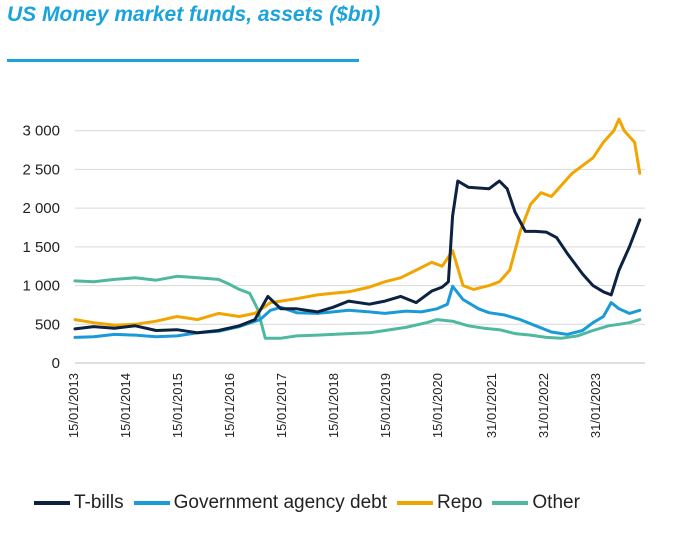  I want to click on x-tick-label: 15/01/2018, so click(333, 405).